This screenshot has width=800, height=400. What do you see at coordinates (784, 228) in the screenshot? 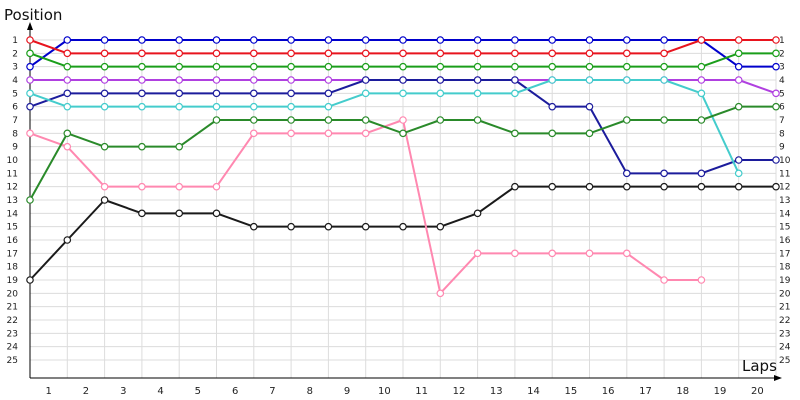
I see `y-tick-label: 15` at bounding box center [784, 228].